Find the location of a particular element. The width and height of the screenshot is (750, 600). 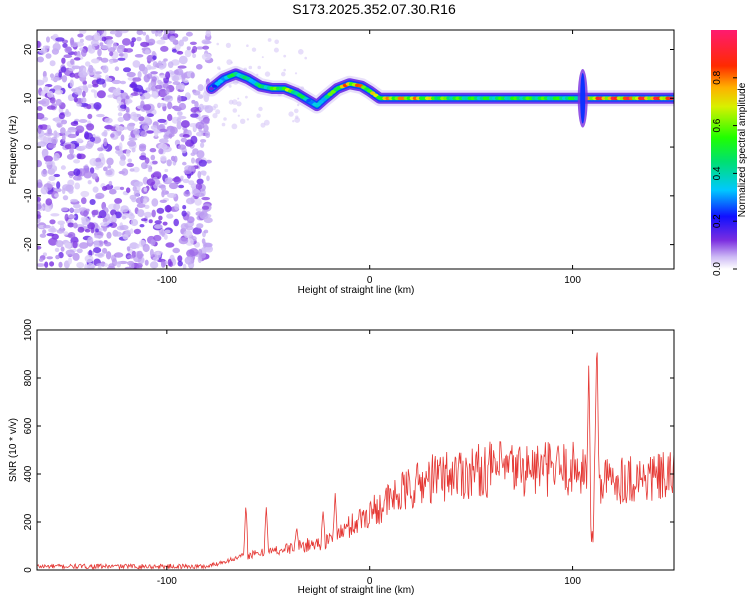

spectrogram-x-tick-label: 0 is located at coordinates (370, 280).